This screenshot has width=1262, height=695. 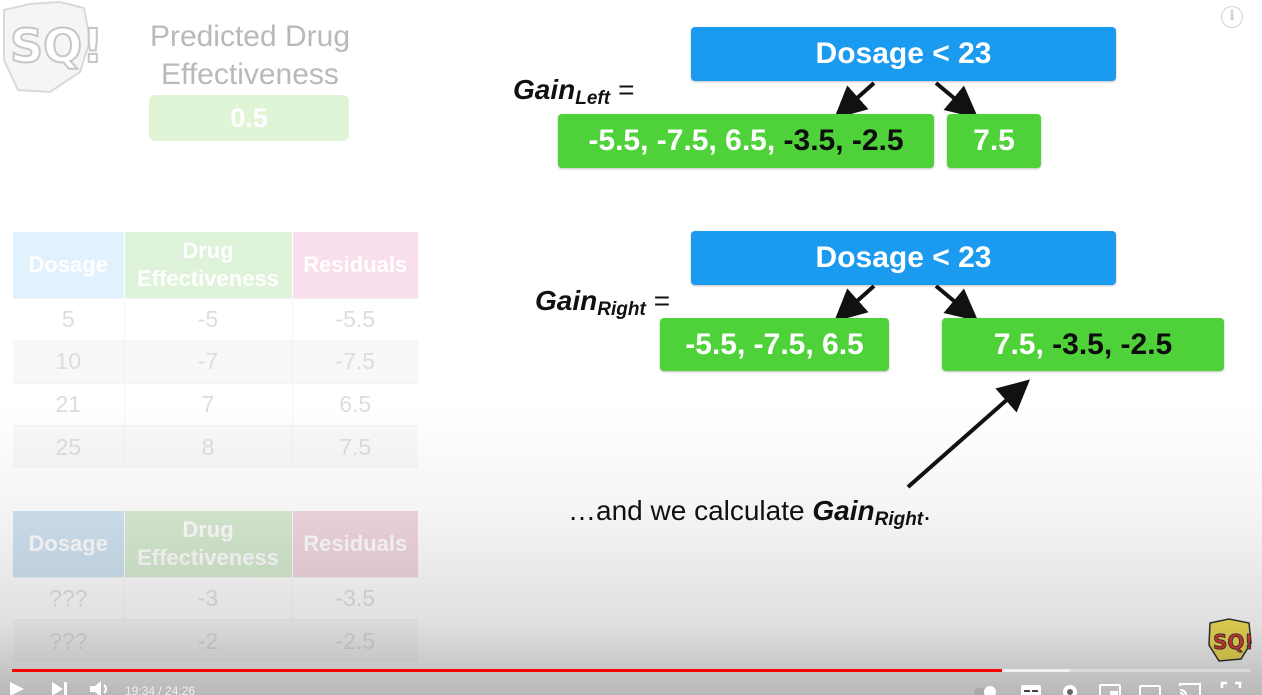 I want to click on tree-left-leaf-right: 7.5, so click(x=994, y=141).